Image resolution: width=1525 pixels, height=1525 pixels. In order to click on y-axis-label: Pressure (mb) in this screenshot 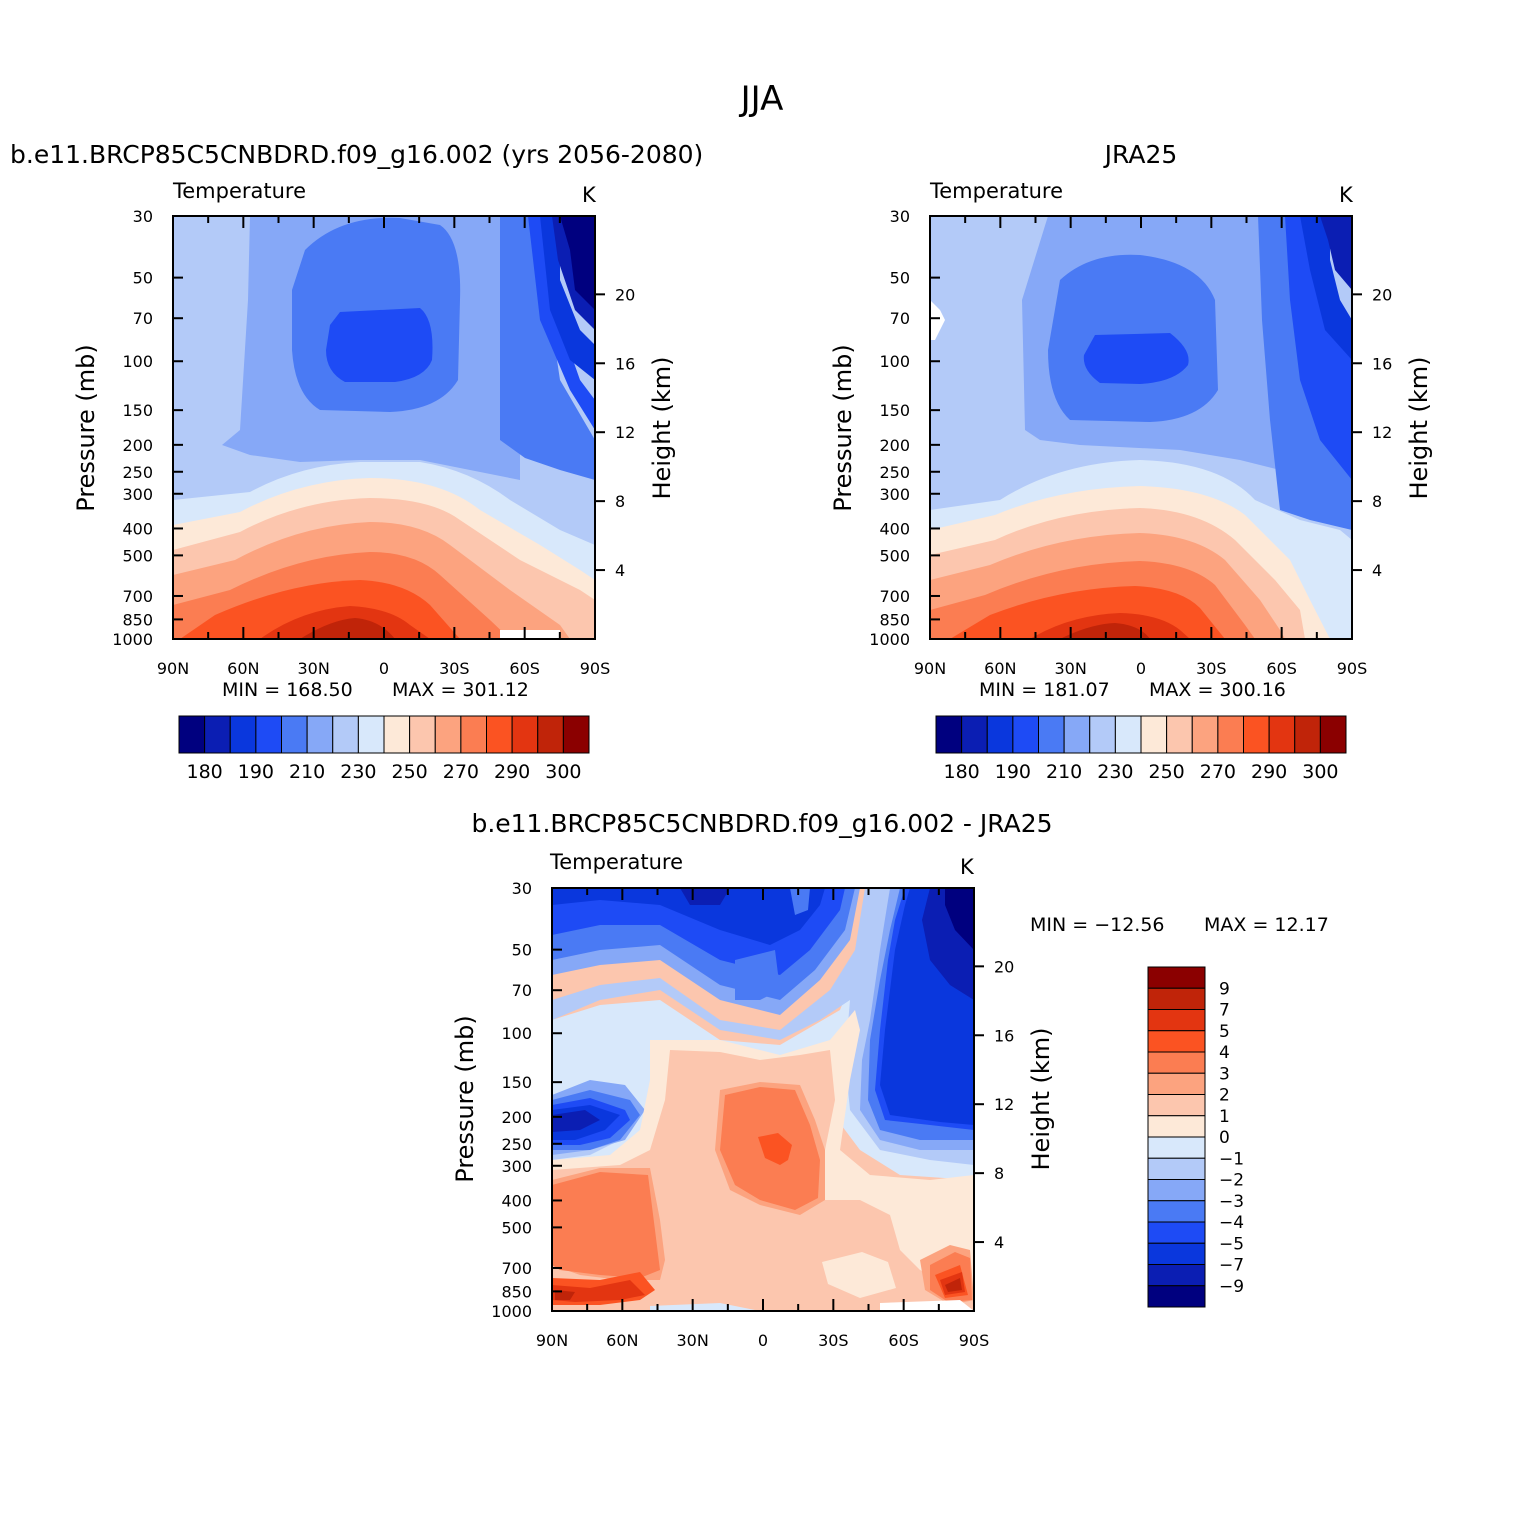, I will do `click(86, 427)`.